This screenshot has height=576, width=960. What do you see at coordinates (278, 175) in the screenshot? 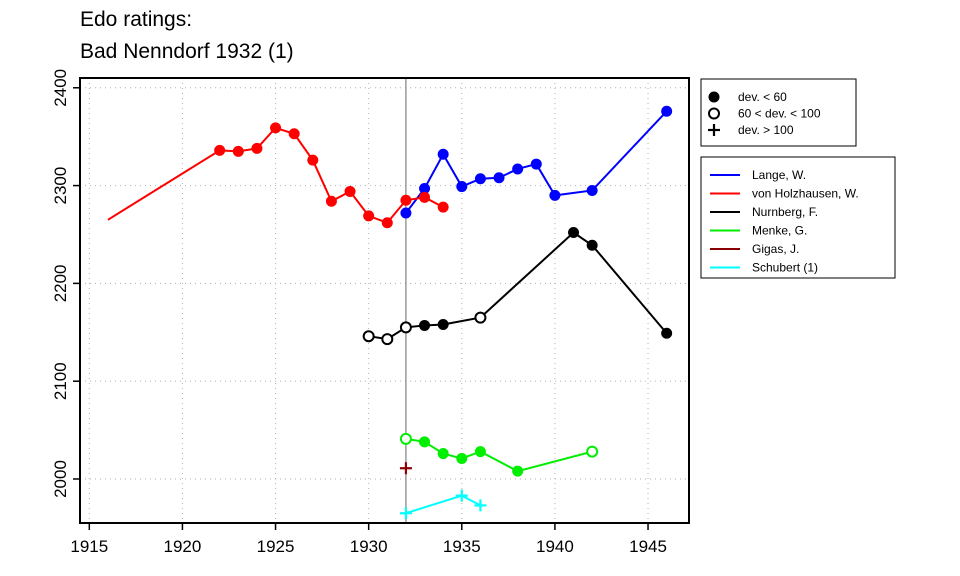
I see `series-von-holzhausen-w-` at bounding box center [278, 175].